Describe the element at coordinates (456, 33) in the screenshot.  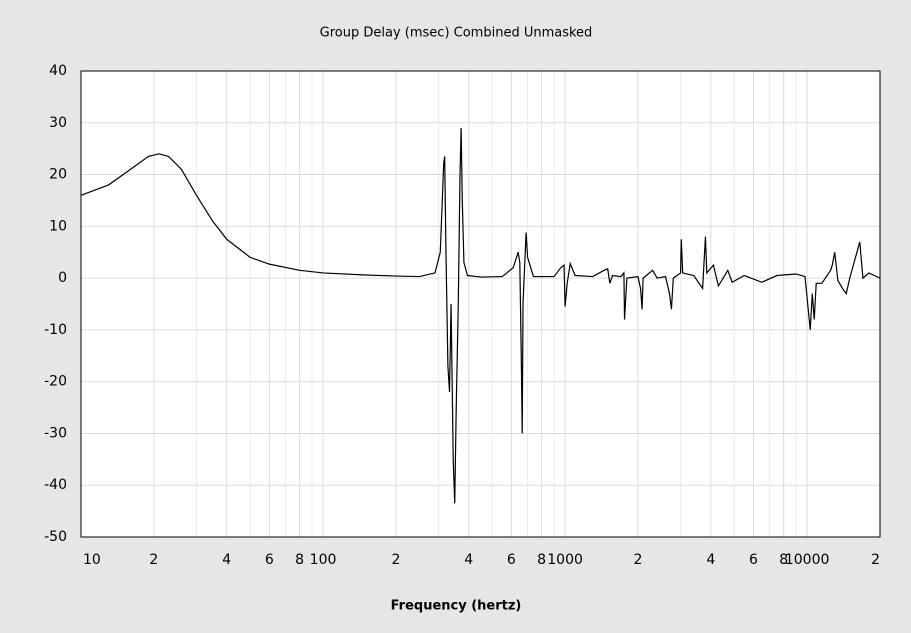
I see `chart-title: Group Delay (msec) Combined Unmasked` at that location.